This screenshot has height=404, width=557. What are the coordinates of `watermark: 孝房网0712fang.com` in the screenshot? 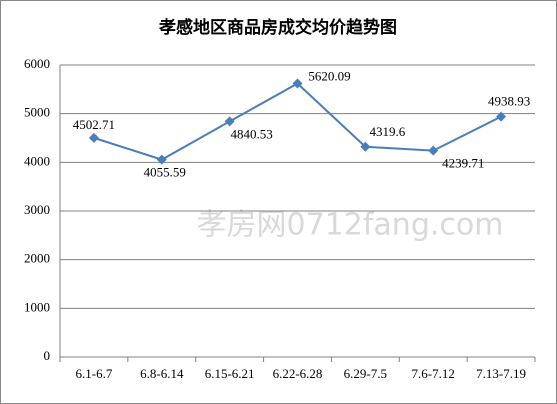 It's located at (350, 225).